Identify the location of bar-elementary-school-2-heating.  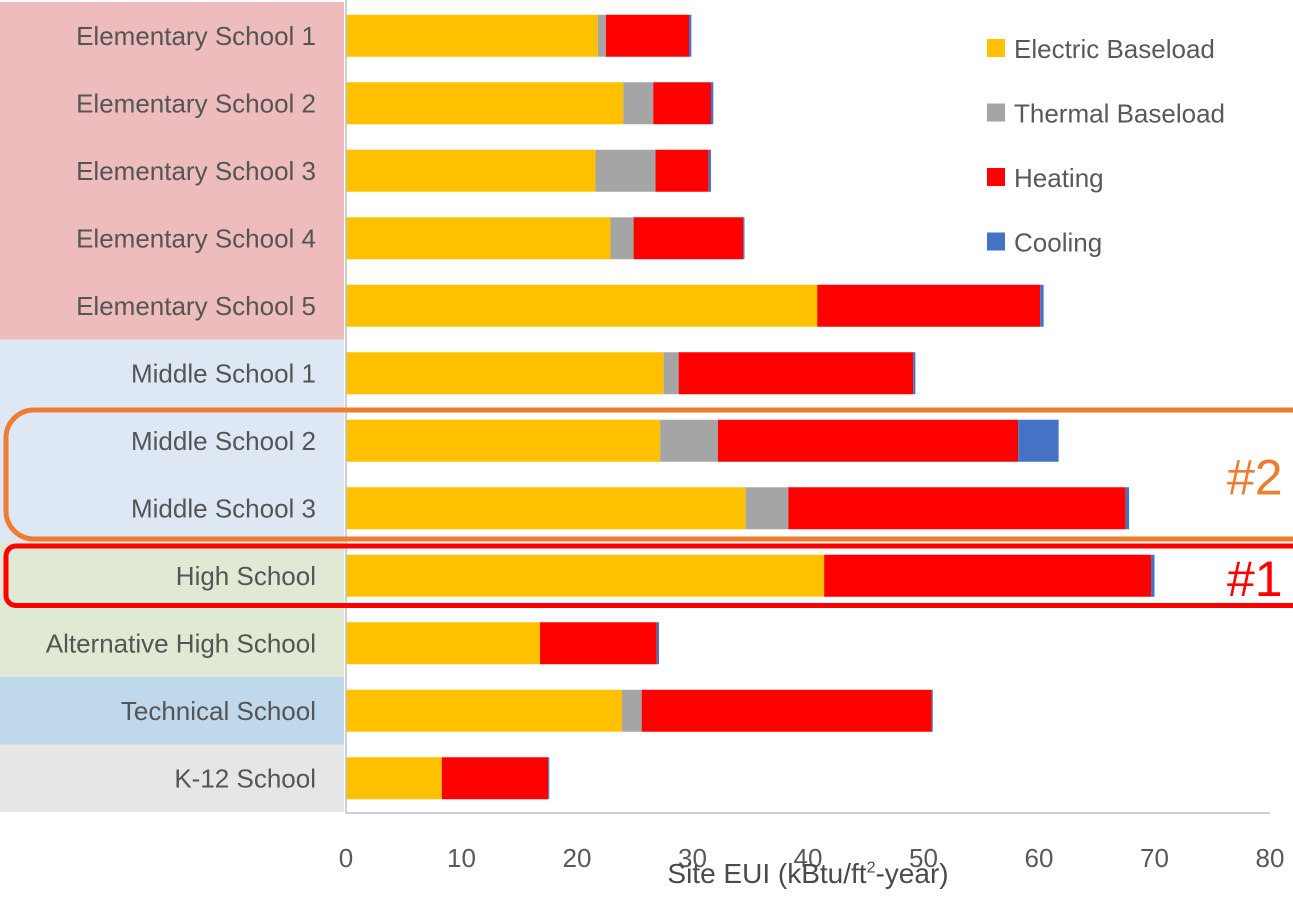
(682, 103).